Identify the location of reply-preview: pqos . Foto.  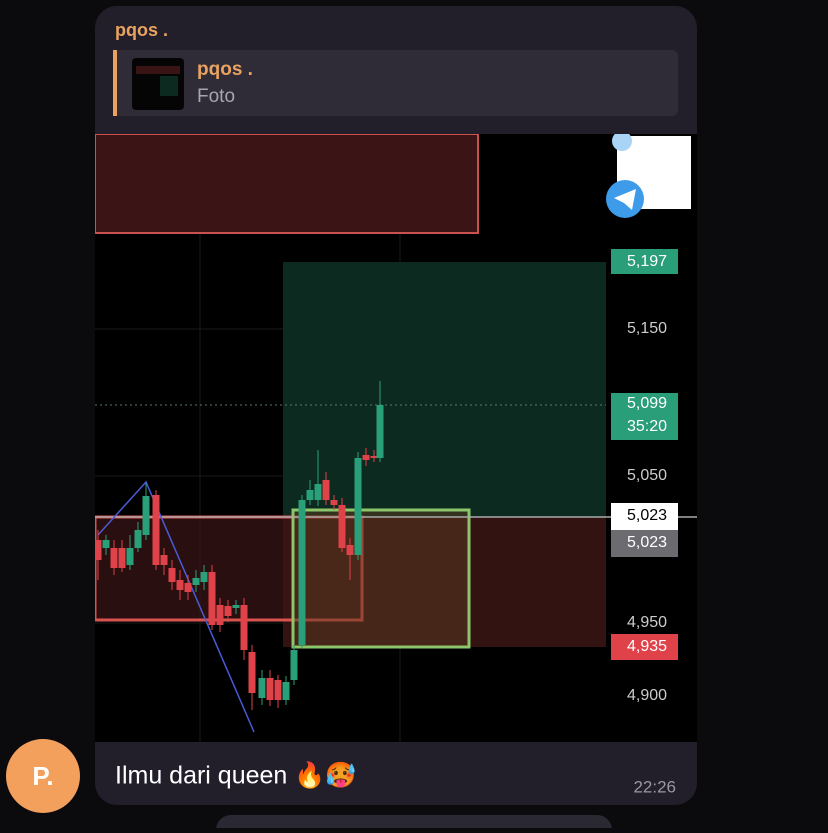
(395, 83).